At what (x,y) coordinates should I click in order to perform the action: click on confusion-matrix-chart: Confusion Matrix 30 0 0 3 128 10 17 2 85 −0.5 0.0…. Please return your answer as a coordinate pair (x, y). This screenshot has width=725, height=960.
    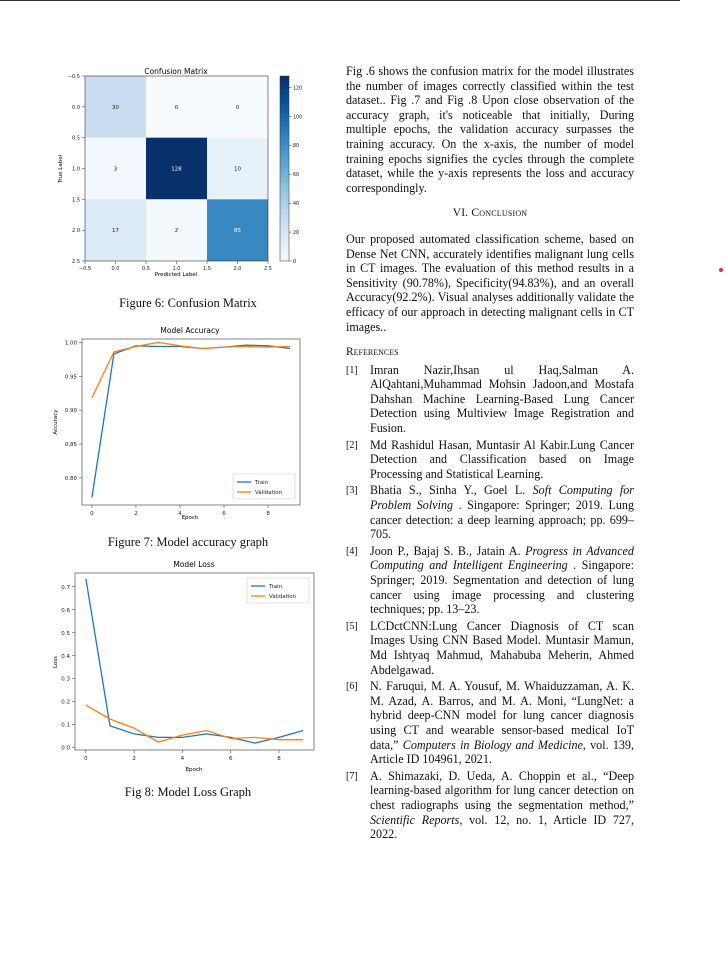
    Looking at the image, I should click on (180, 172).